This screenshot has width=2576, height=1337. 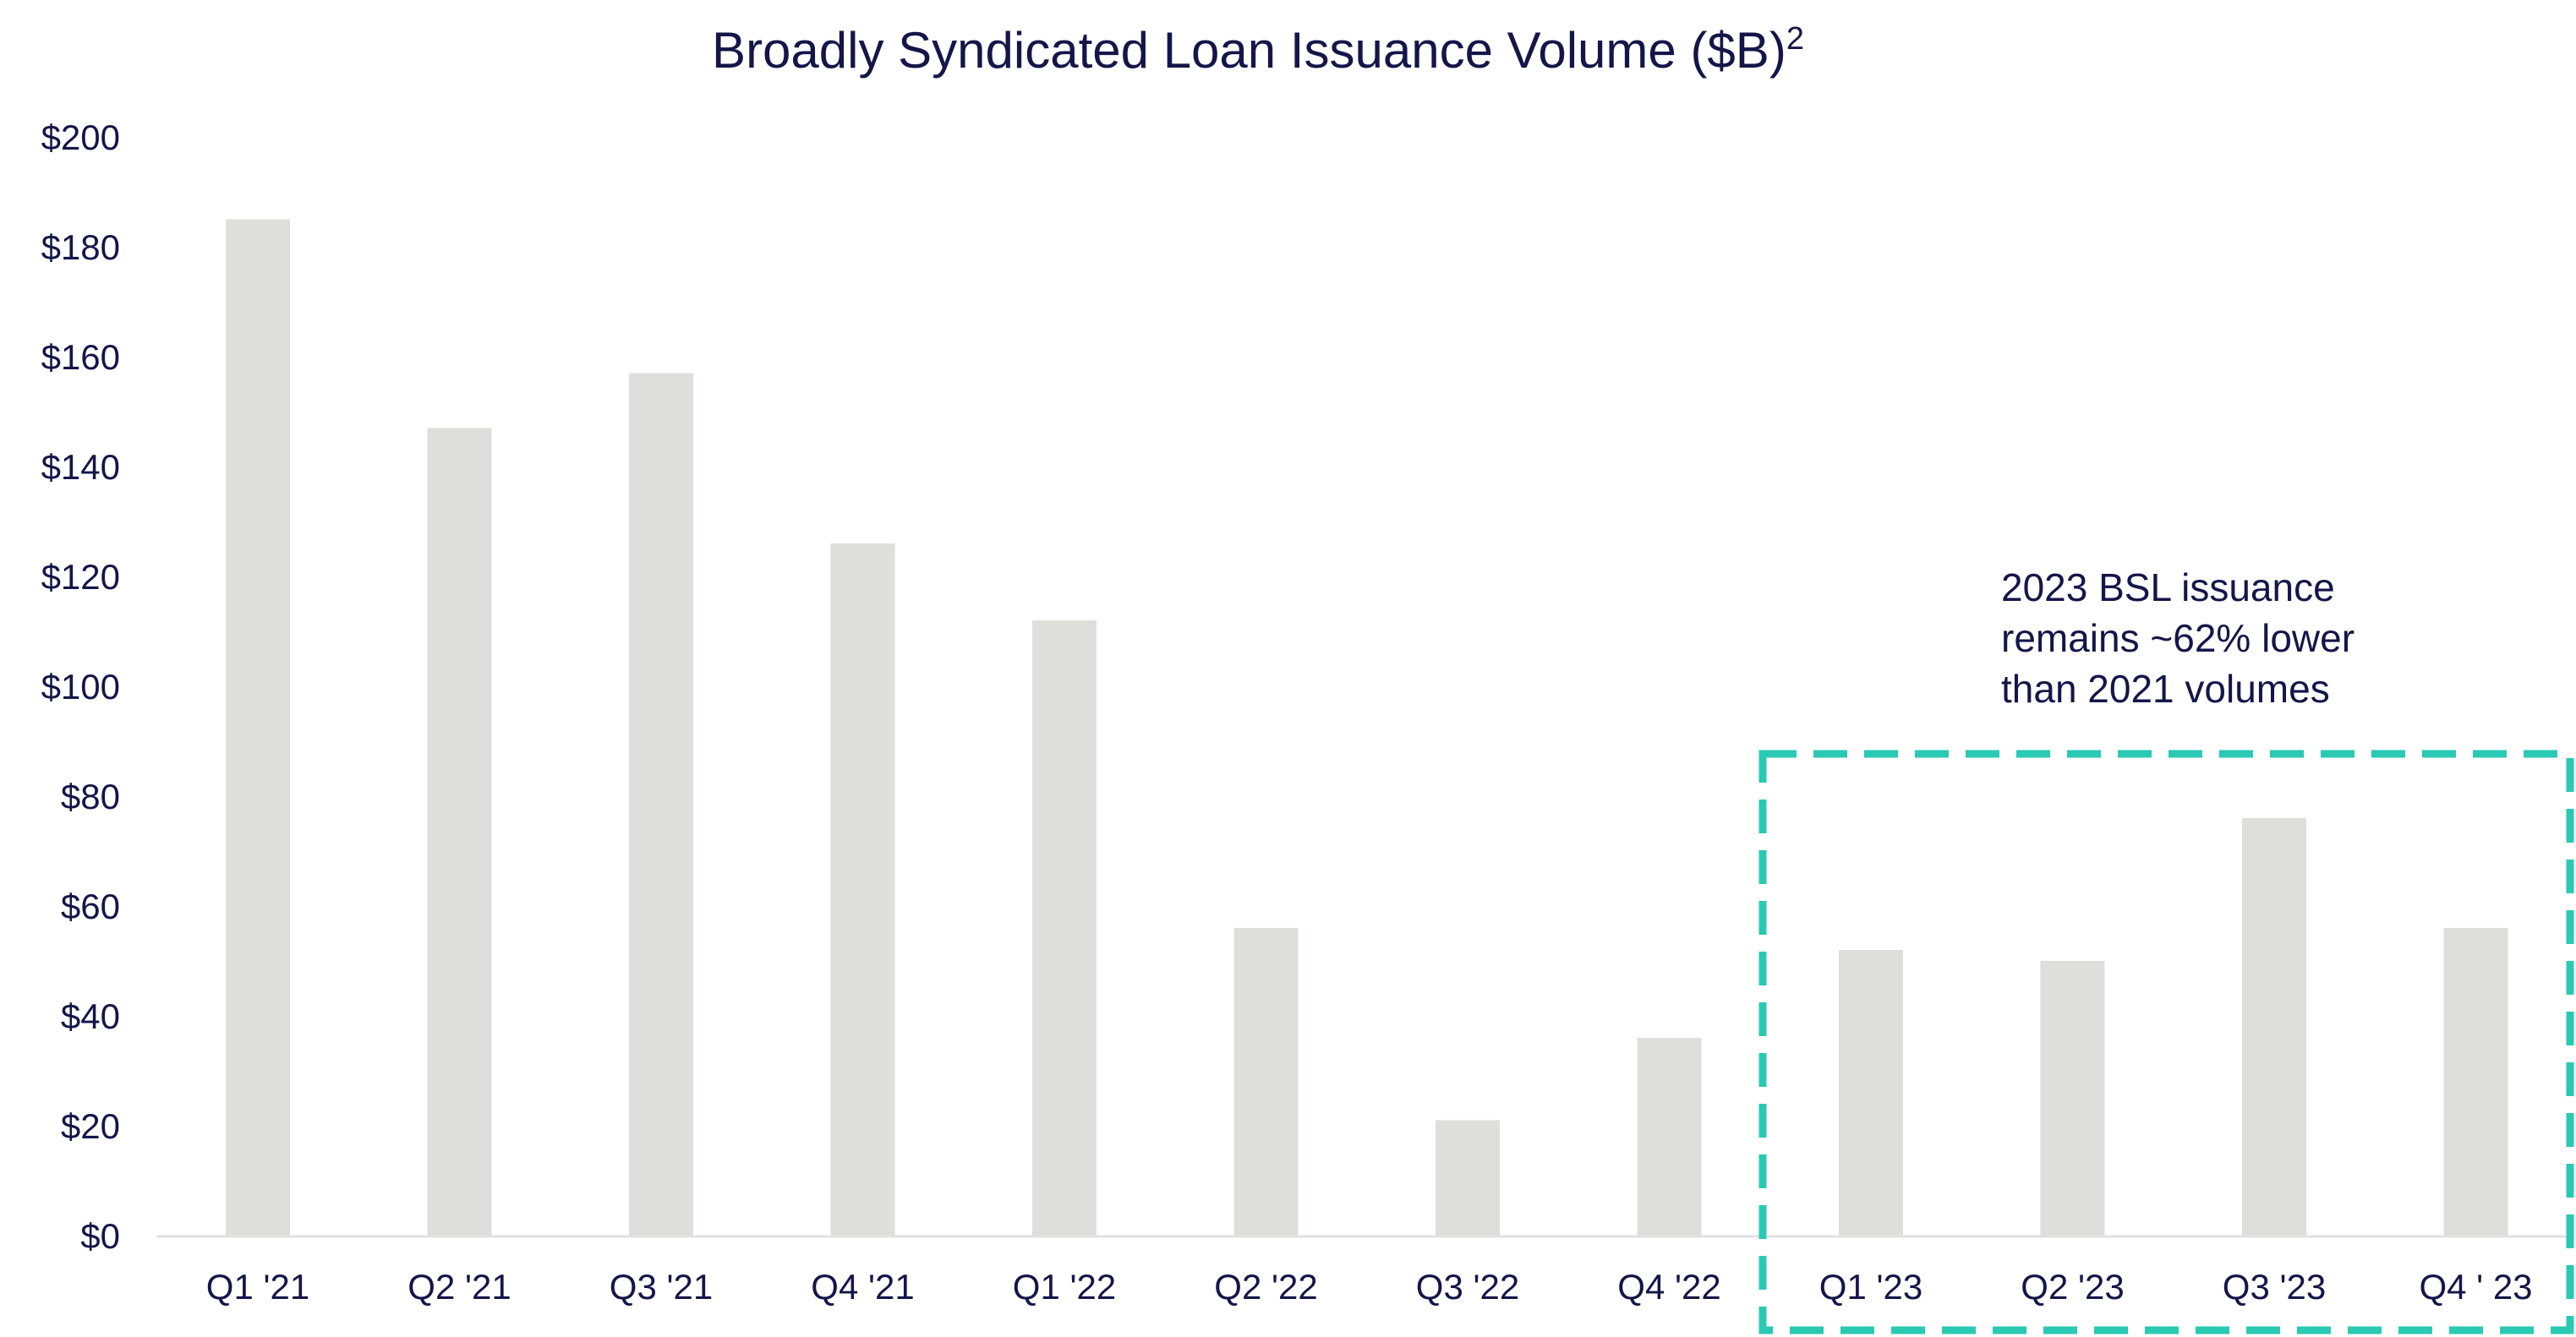 I want to click on x-tick-label: Q2 '23, so click(x=2072, y=1287).